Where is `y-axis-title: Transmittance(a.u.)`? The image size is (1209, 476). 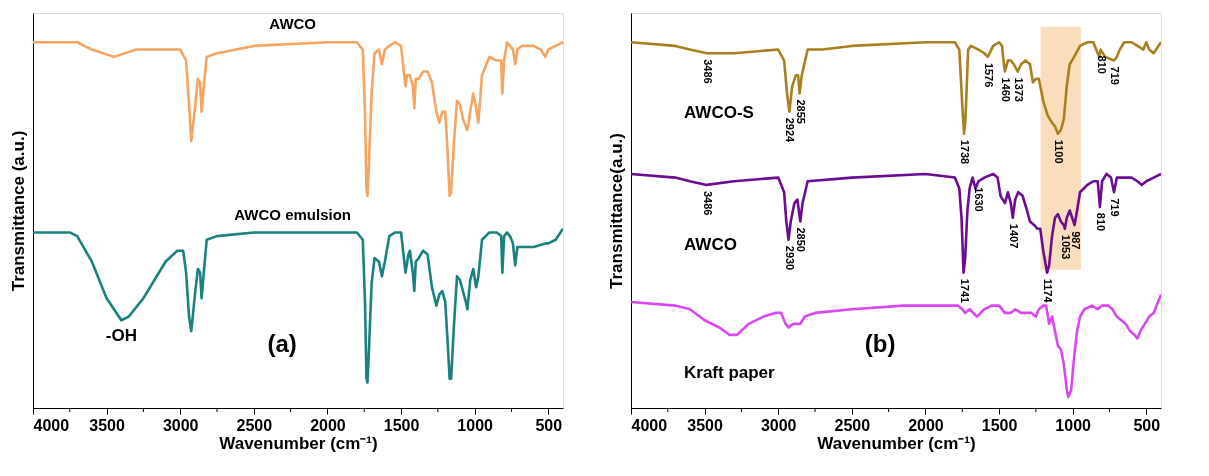
y-axis-title: Transmittance(a.u.) is located at coordinates (616, 211).